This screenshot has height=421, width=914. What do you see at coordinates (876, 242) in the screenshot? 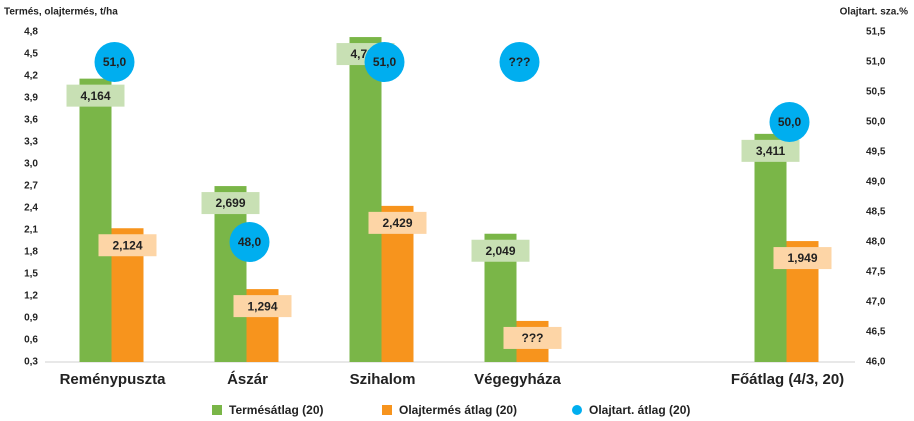
I see `y2-tick-label: 48,0` at bounding box center [876, 242].